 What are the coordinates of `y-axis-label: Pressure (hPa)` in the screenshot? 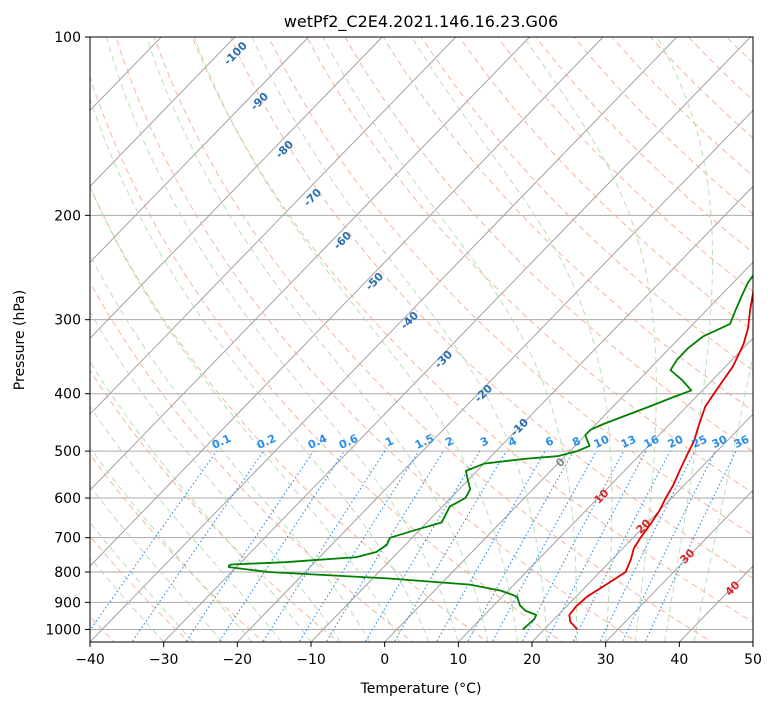 It's located at (20, 340).